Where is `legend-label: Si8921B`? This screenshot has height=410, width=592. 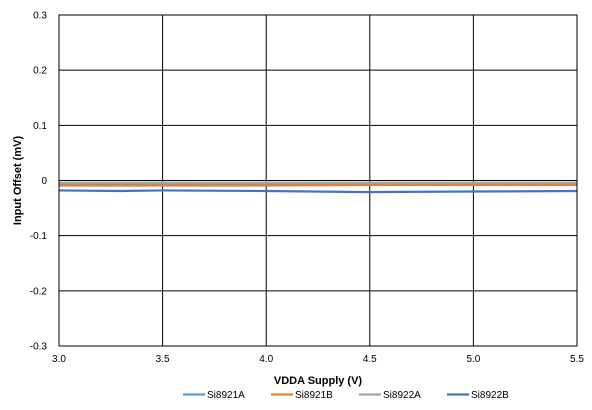 legend-label: Si8921B is located at coordinates (314, 395).